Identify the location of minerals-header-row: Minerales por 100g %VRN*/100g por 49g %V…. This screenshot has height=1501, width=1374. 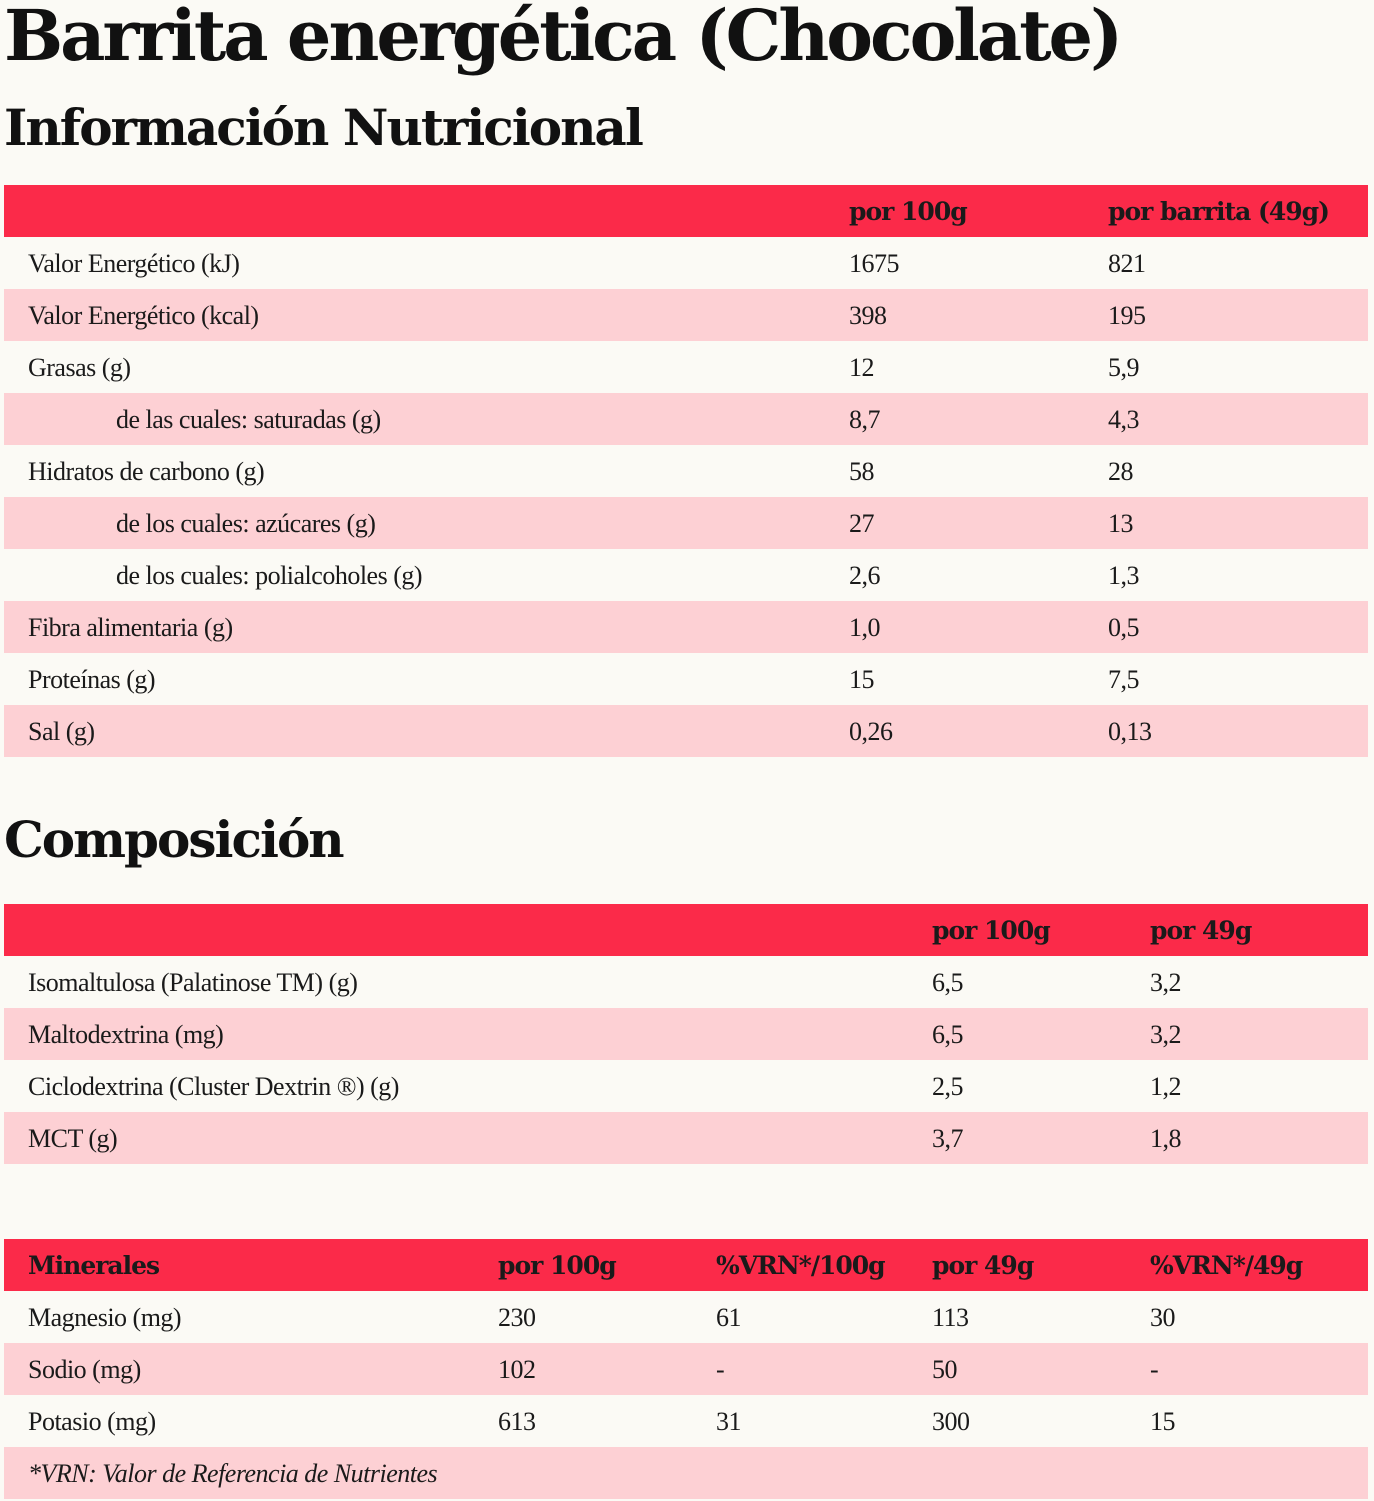
(686, 1265).